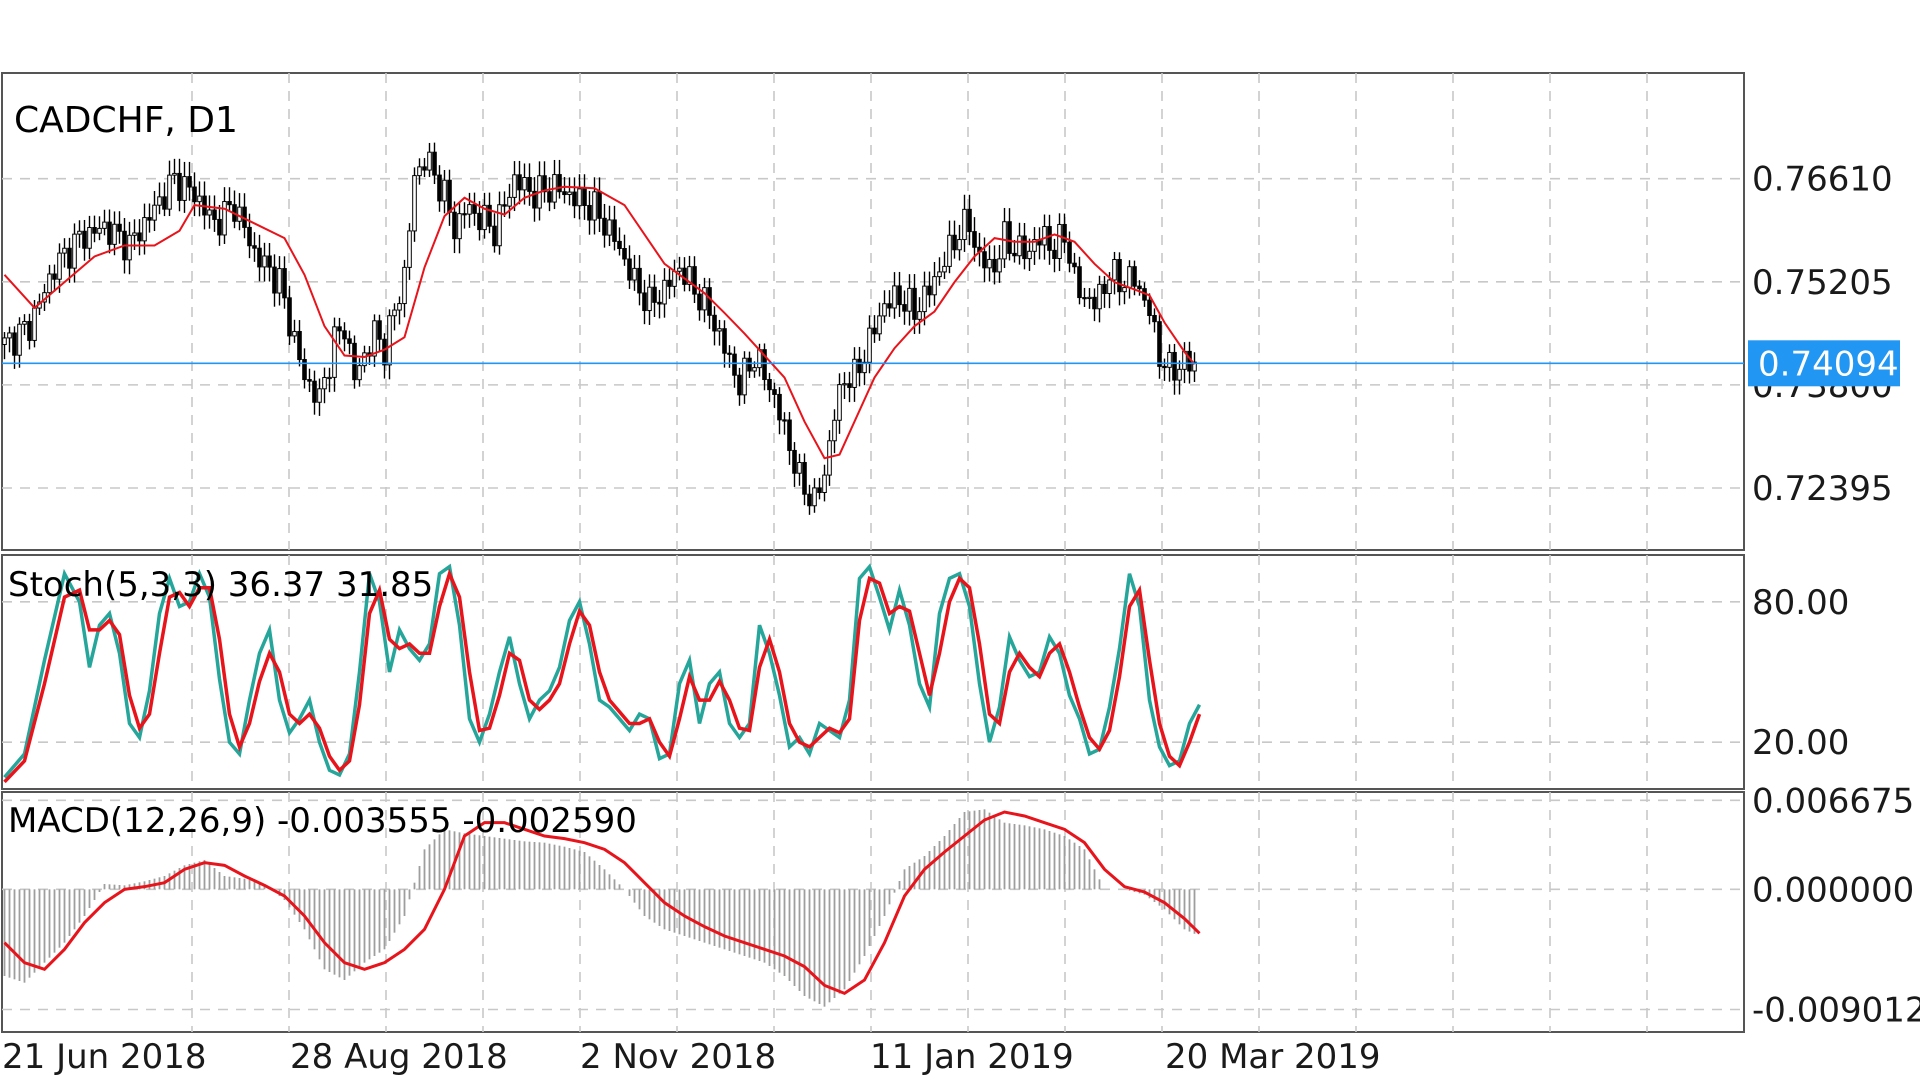 This screenshot has width=1920, height=1080. I want to click on date-tick-label: 11 Jan 2019, so click(972, 1057).